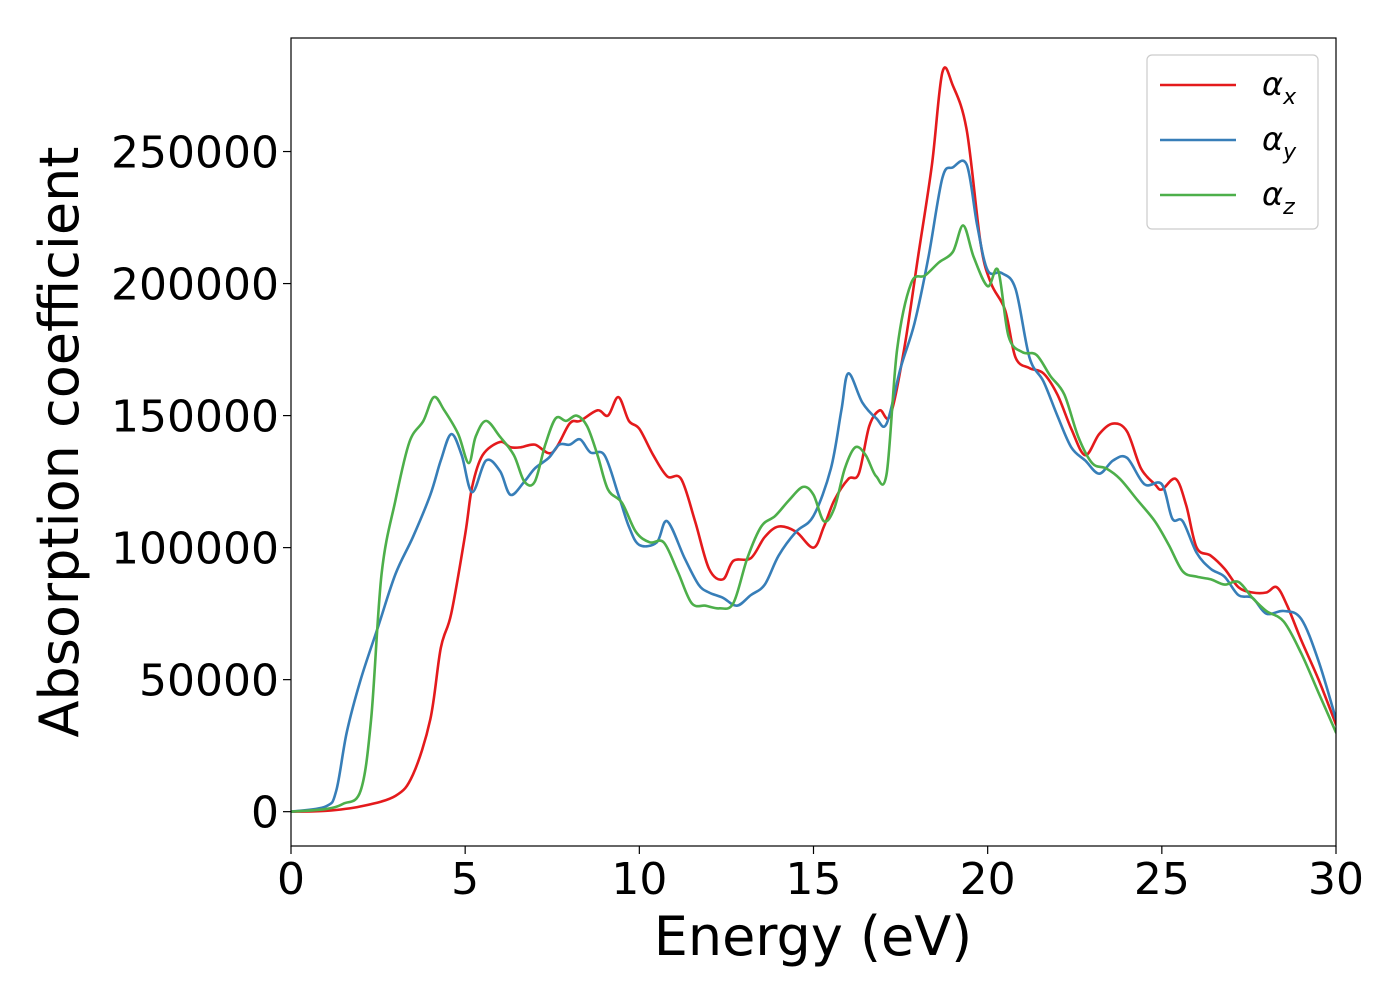  Describe the element at coordinates (1232, 142) in the screenshot. I see `legend-box` at that location.